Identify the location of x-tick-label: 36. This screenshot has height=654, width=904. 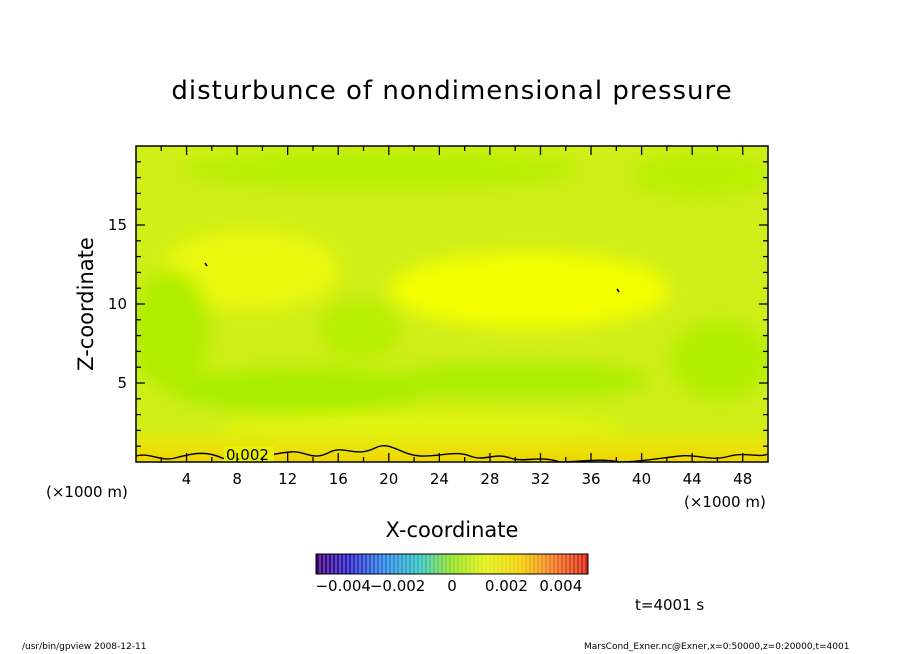
(590, 479).